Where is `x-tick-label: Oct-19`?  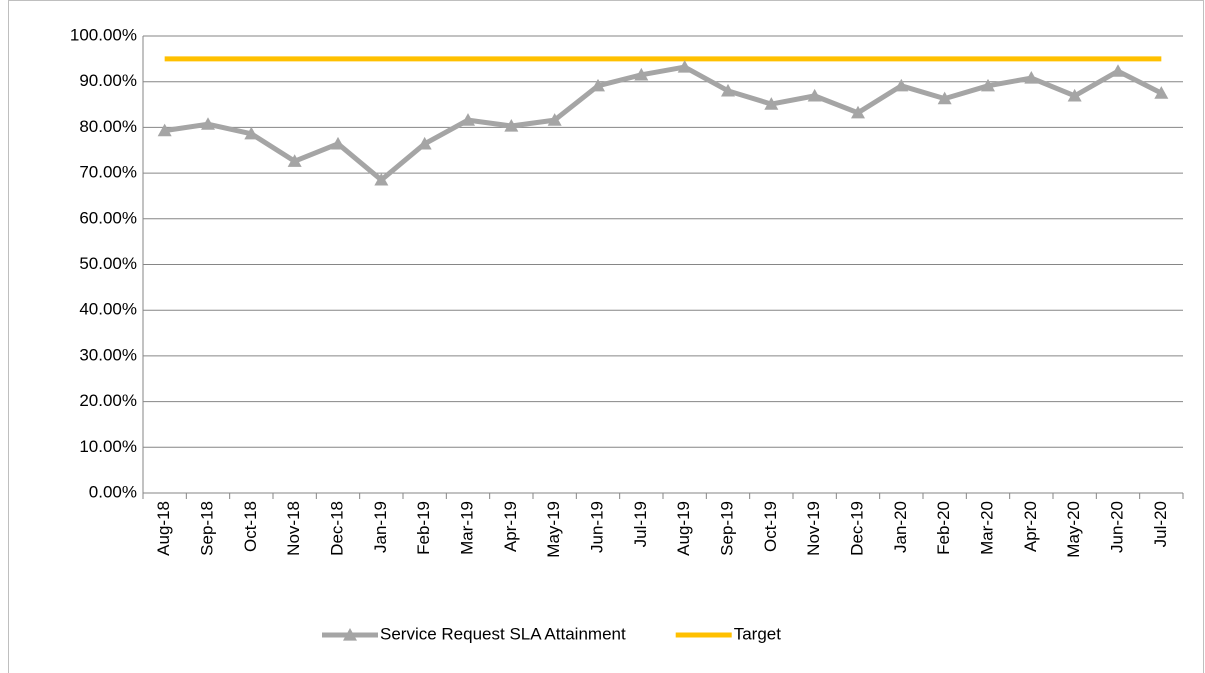
x-tick-label: Oct-19 is located at coordinates (770, 526).